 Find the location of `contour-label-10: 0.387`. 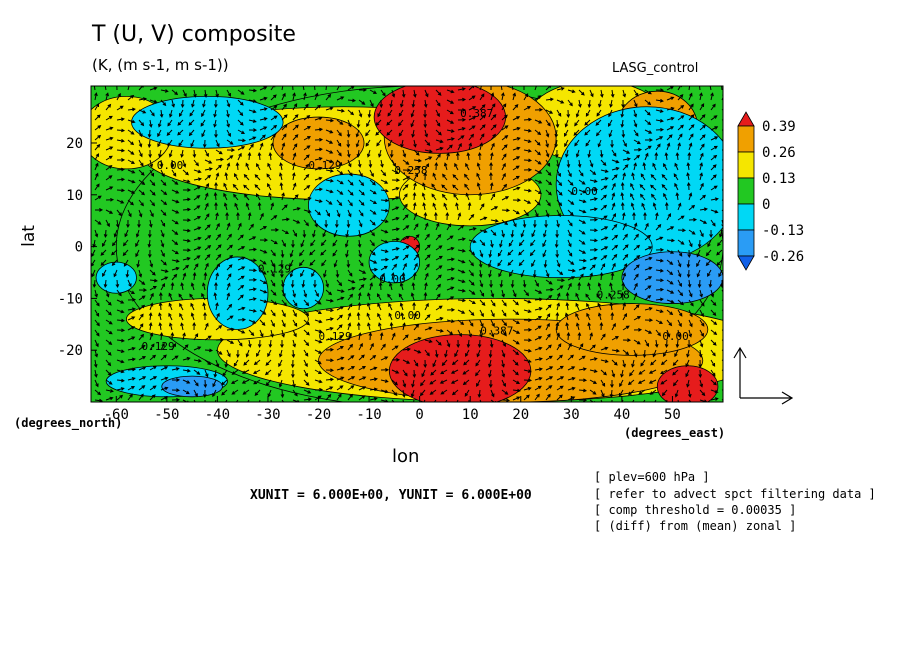

contour-label-10: 0.387 is located at coordinates (496, 331).